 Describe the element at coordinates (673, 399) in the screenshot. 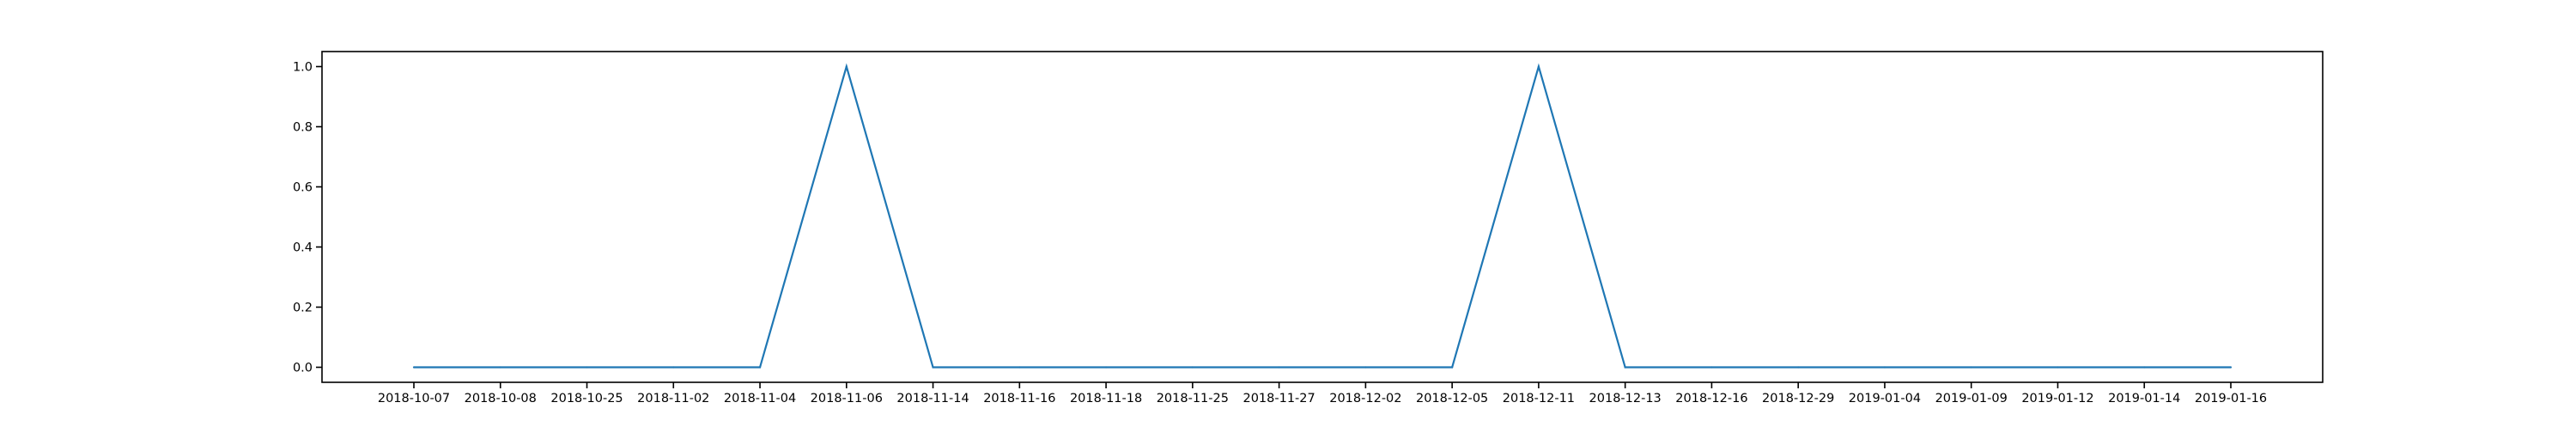

I see `x-tick-label: 2018-11-02` at that location.